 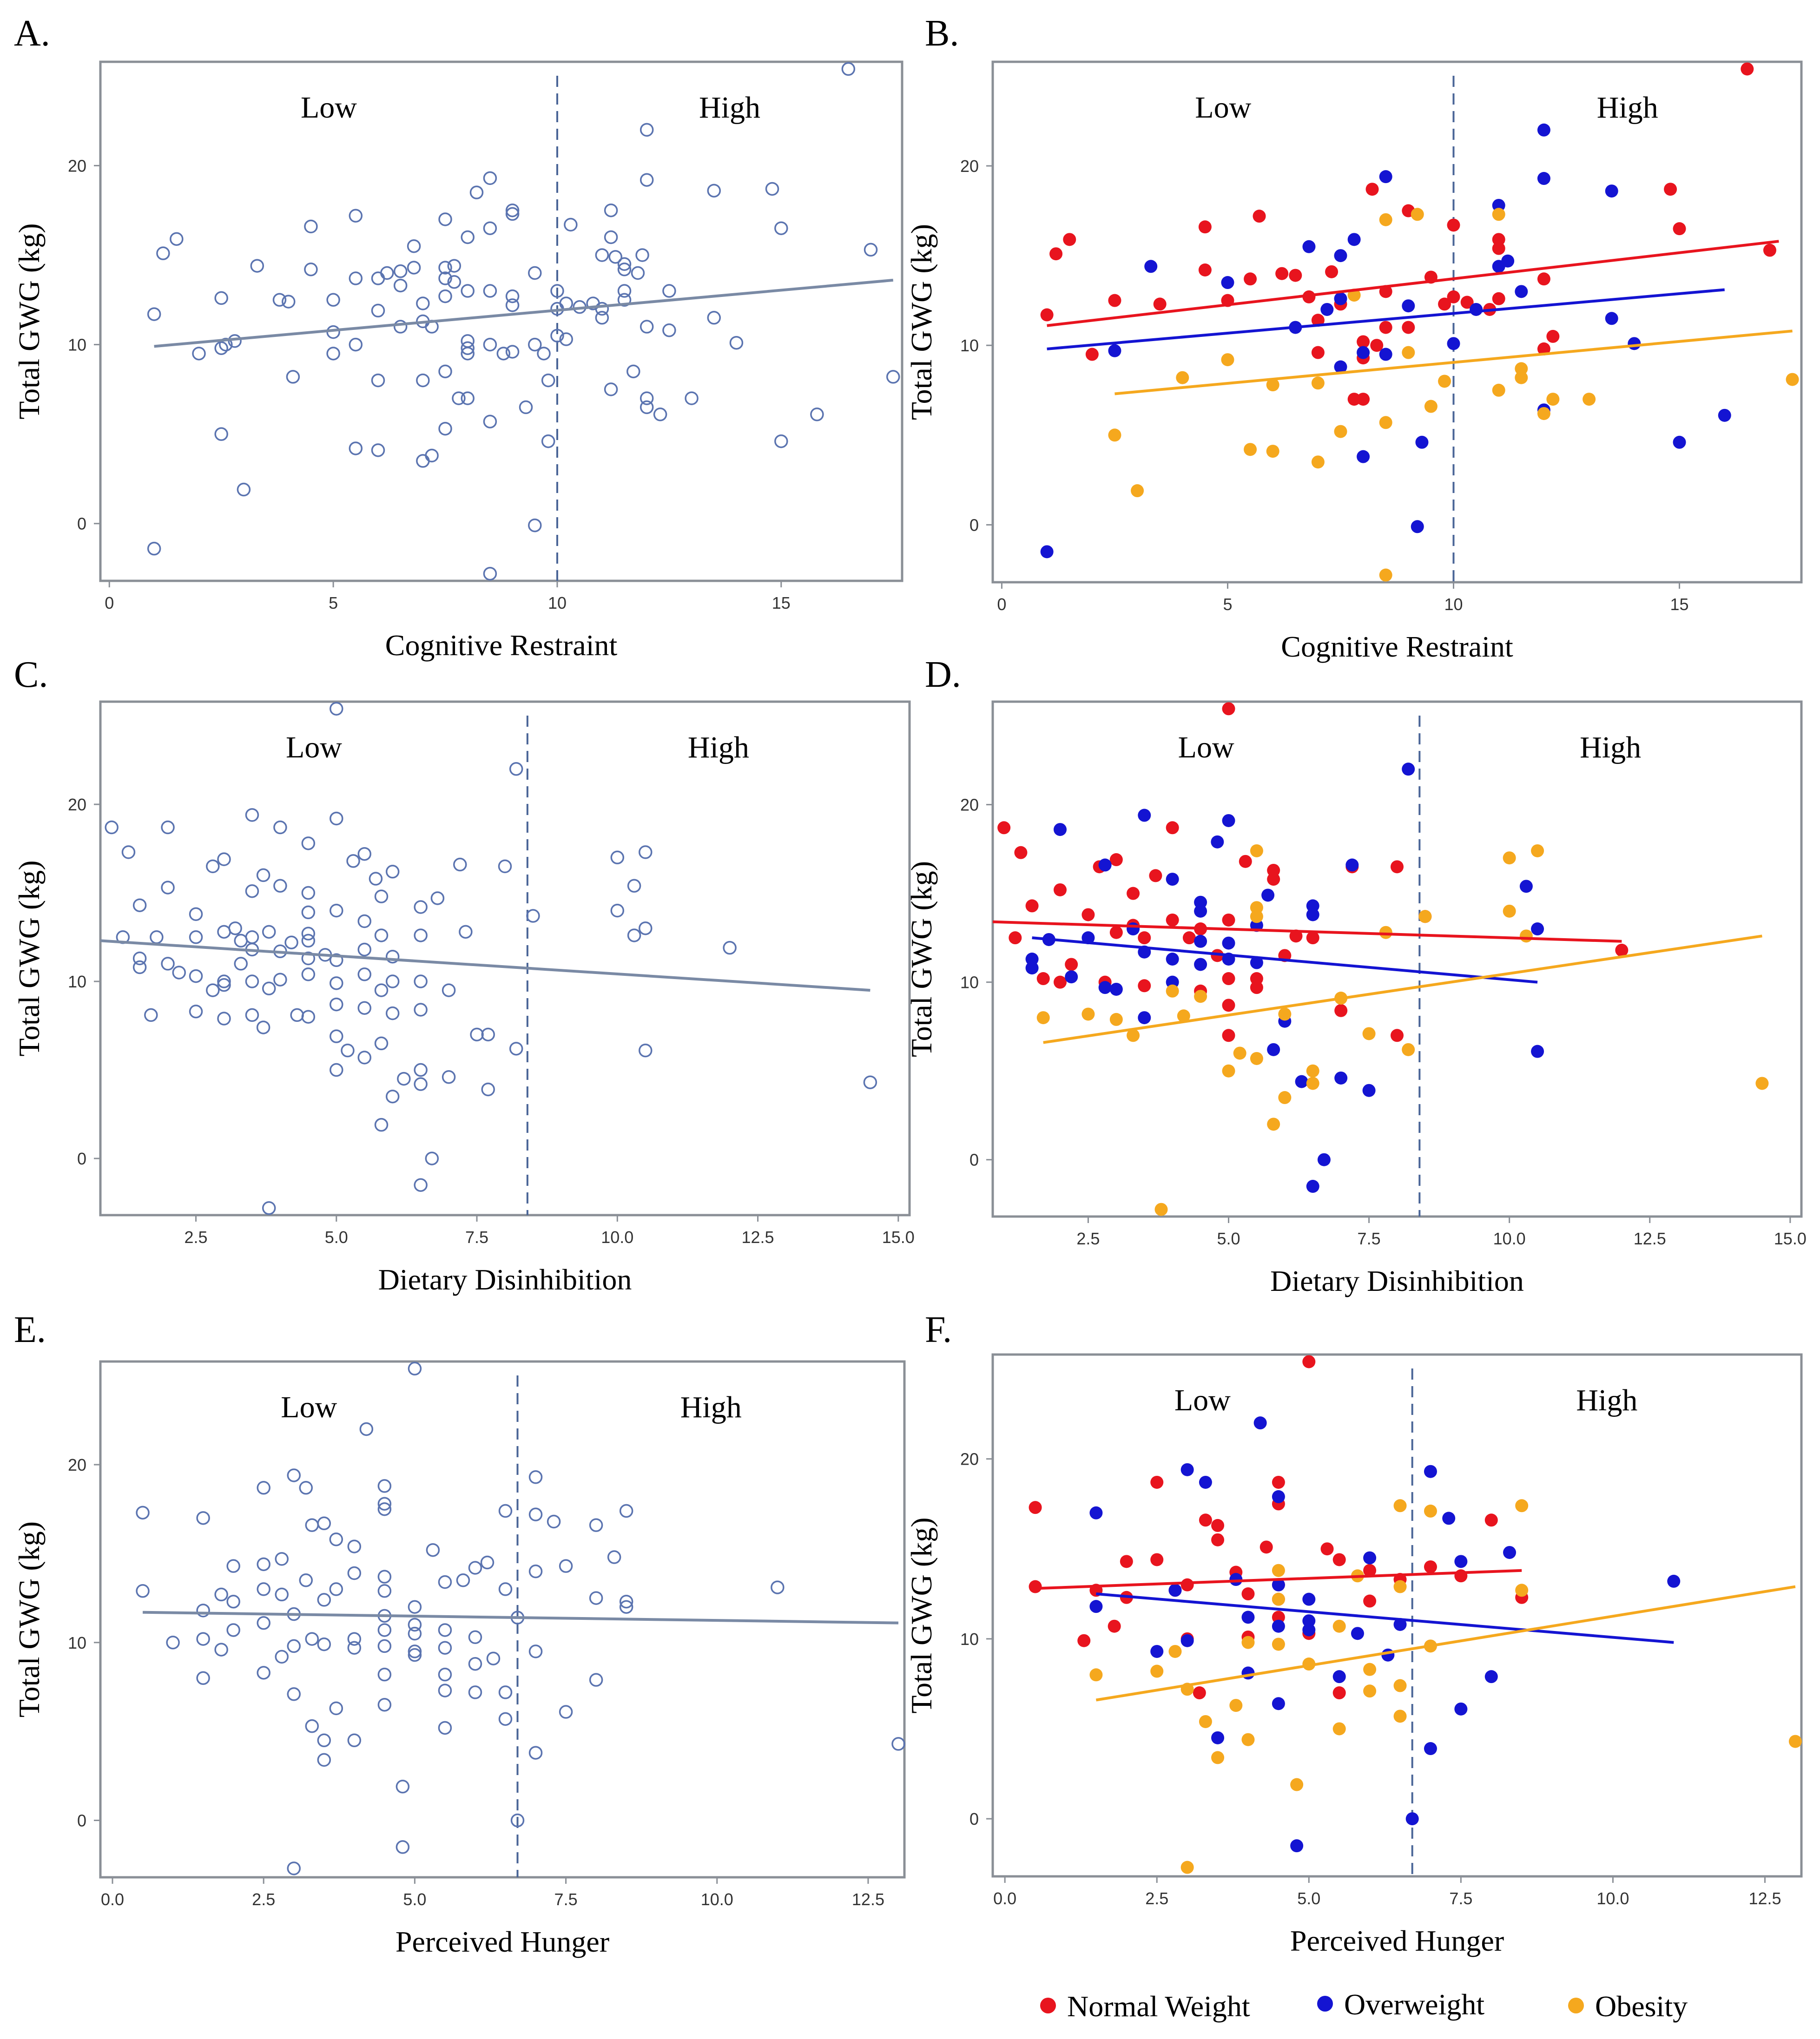 What do you see at coordinates (1397, 646) in the screenshot?
I see `x-axis-title: Cognitive Restraint` at bounding box center [1397, 646].